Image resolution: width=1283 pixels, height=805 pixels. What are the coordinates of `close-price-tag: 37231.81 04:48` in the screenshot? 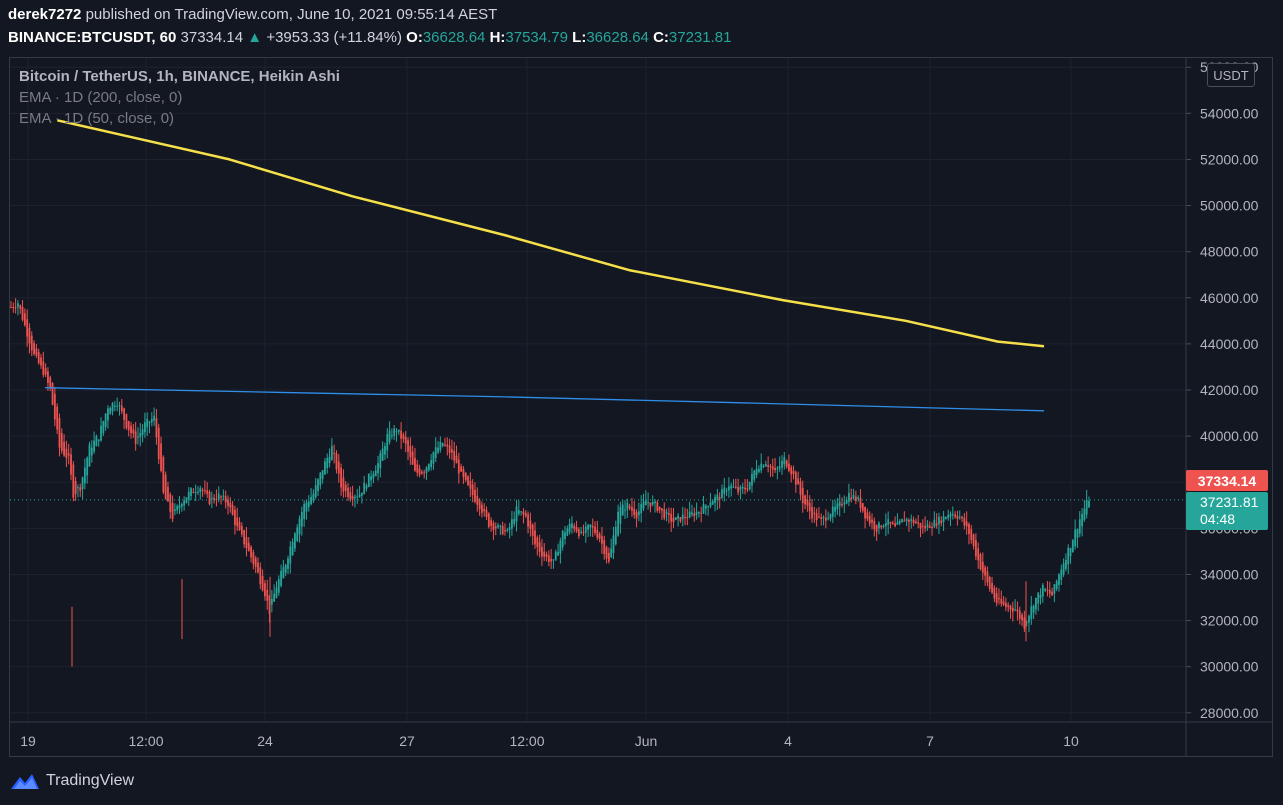 It's located at (1227, 511).